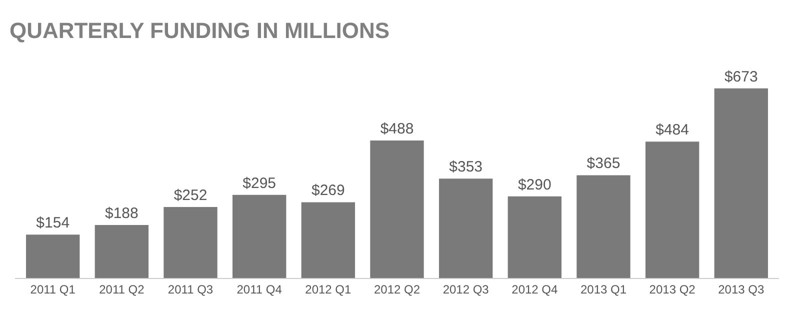  What do you see at coordinates (191, 289) in the screenshot?
I see `x-tick-label: 2011 Q3` at bounding box center [191, 289].